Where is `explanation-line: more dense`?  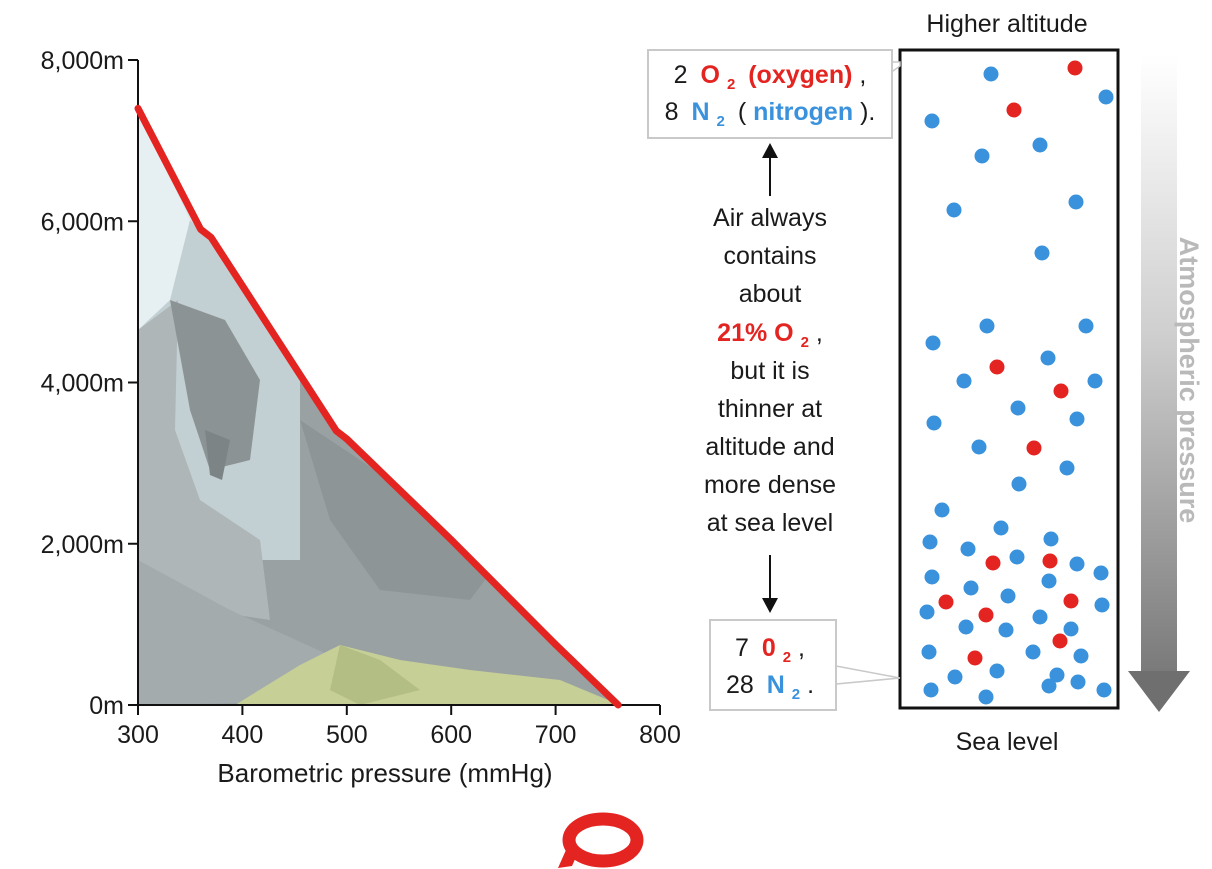 explanation-line: more dense is located at coordinates (770, 485).